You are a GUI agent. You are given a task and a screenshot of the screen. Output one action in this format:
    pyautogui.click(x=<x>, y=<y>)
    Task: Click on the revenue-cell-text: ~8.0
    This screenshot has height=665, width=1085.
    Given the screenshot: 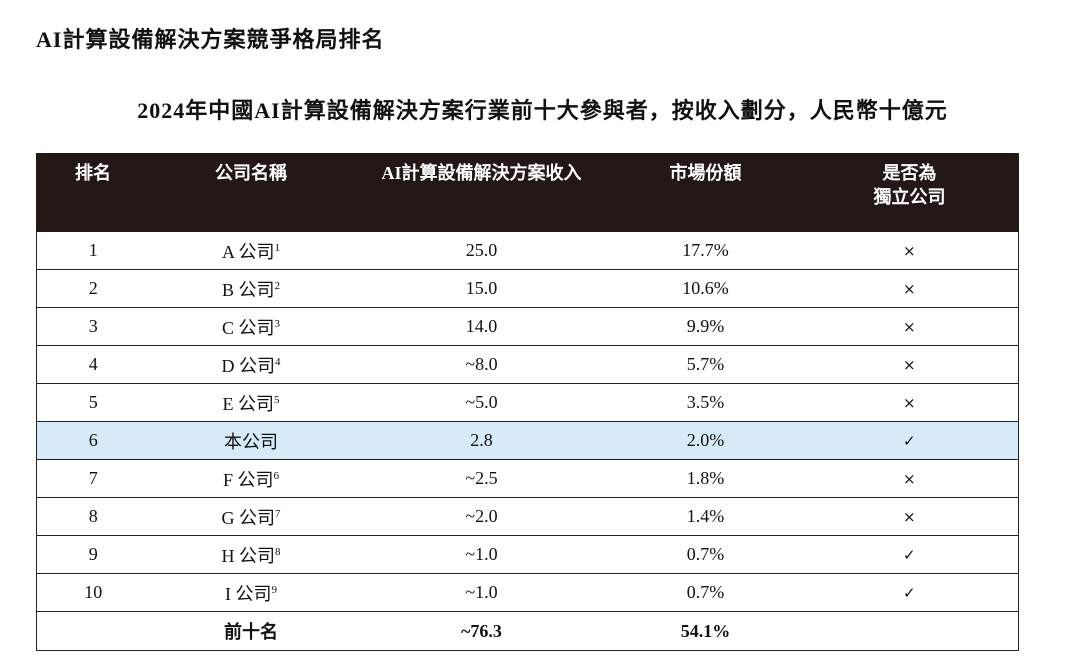 What is the action you would take?
    pyautogui.click(x=481, y=364)
    